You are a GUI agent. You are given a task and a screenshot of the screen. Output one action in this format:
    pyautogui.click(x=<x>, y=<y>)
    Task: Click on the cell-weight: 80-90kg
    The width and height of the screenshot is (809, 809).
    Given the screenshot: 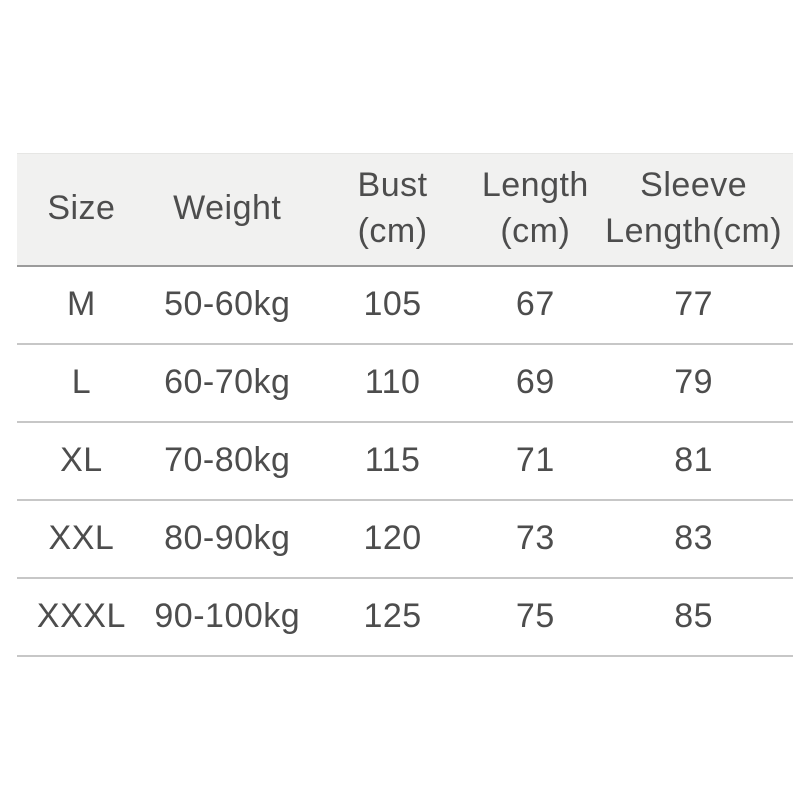 What is the action you would take?
    pyautogui.click(x=227, y=539)
    